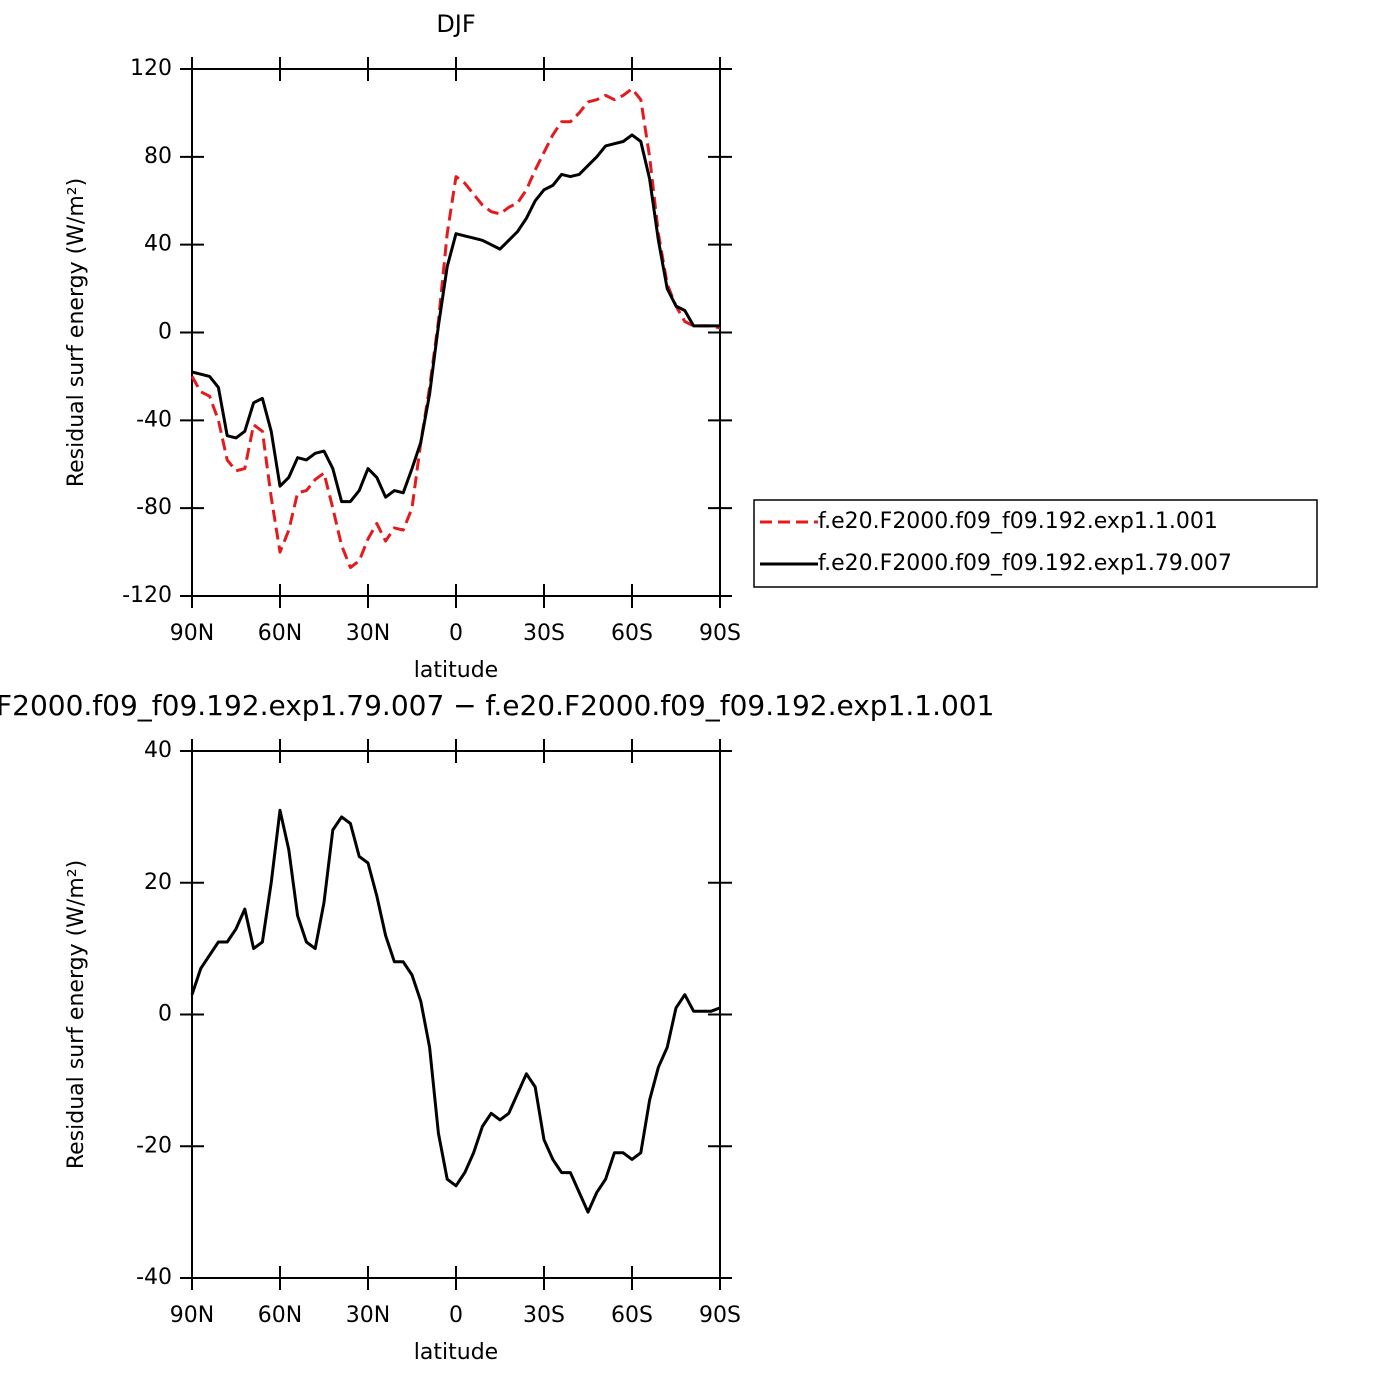 Image resolution: width=1374 pixels, height=1374 pixels. I want to click on legend-label: f.e20.F2000.f09_f09.192.exp1.1.001, so click(1018, 521).